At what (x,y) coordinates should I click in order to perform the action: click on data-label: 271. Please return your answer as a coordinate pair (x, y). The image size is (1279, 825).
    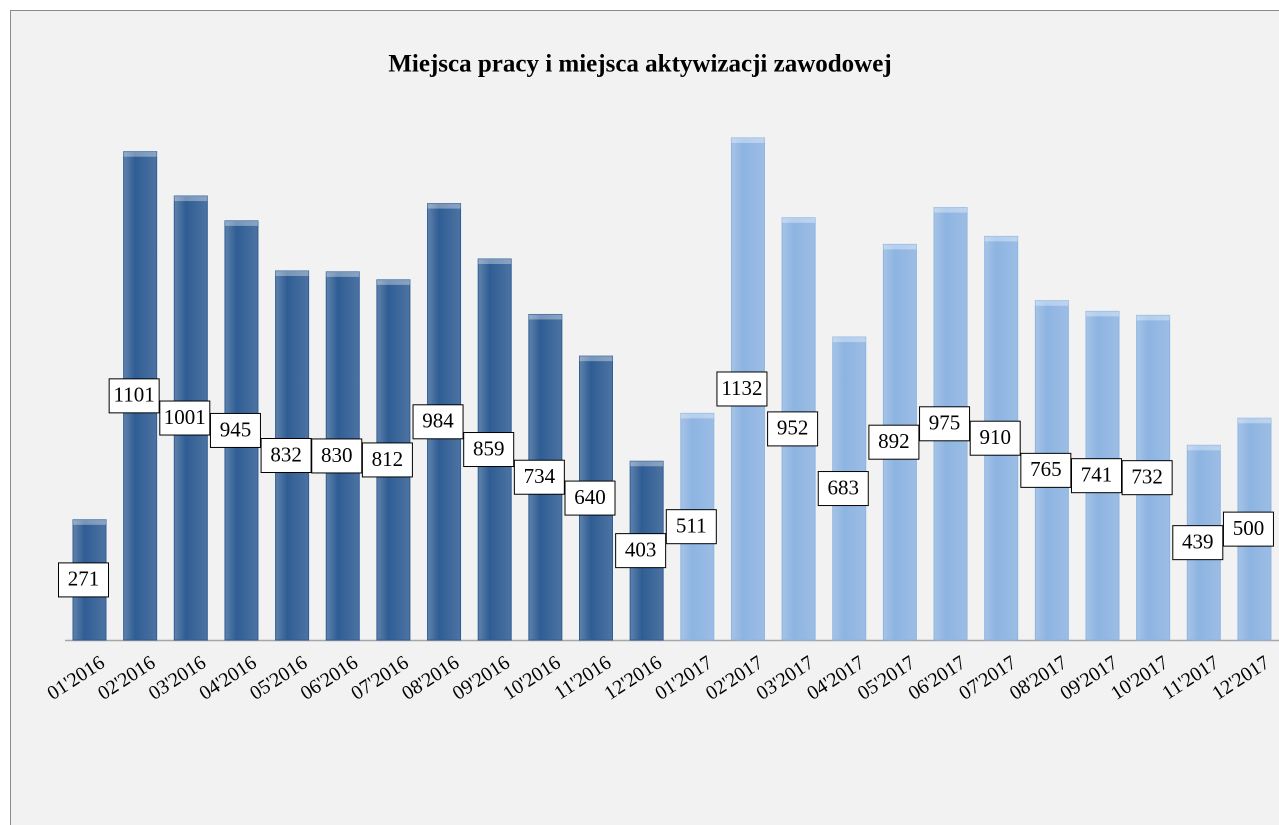
    Looking at the image, I should click on (84, 579).